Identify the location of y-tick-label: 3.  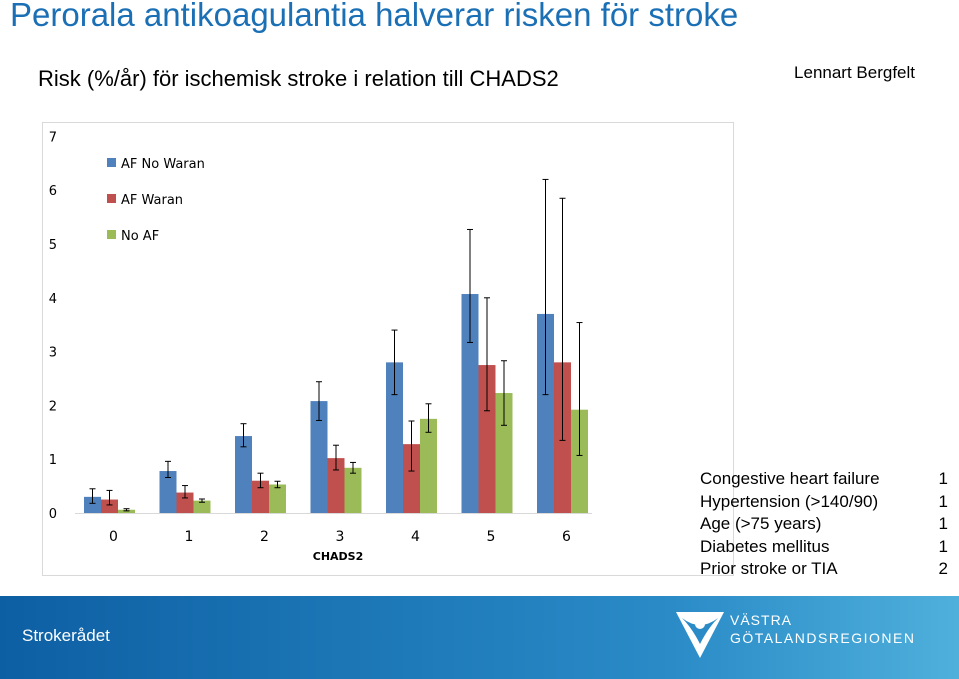
(53, 353).